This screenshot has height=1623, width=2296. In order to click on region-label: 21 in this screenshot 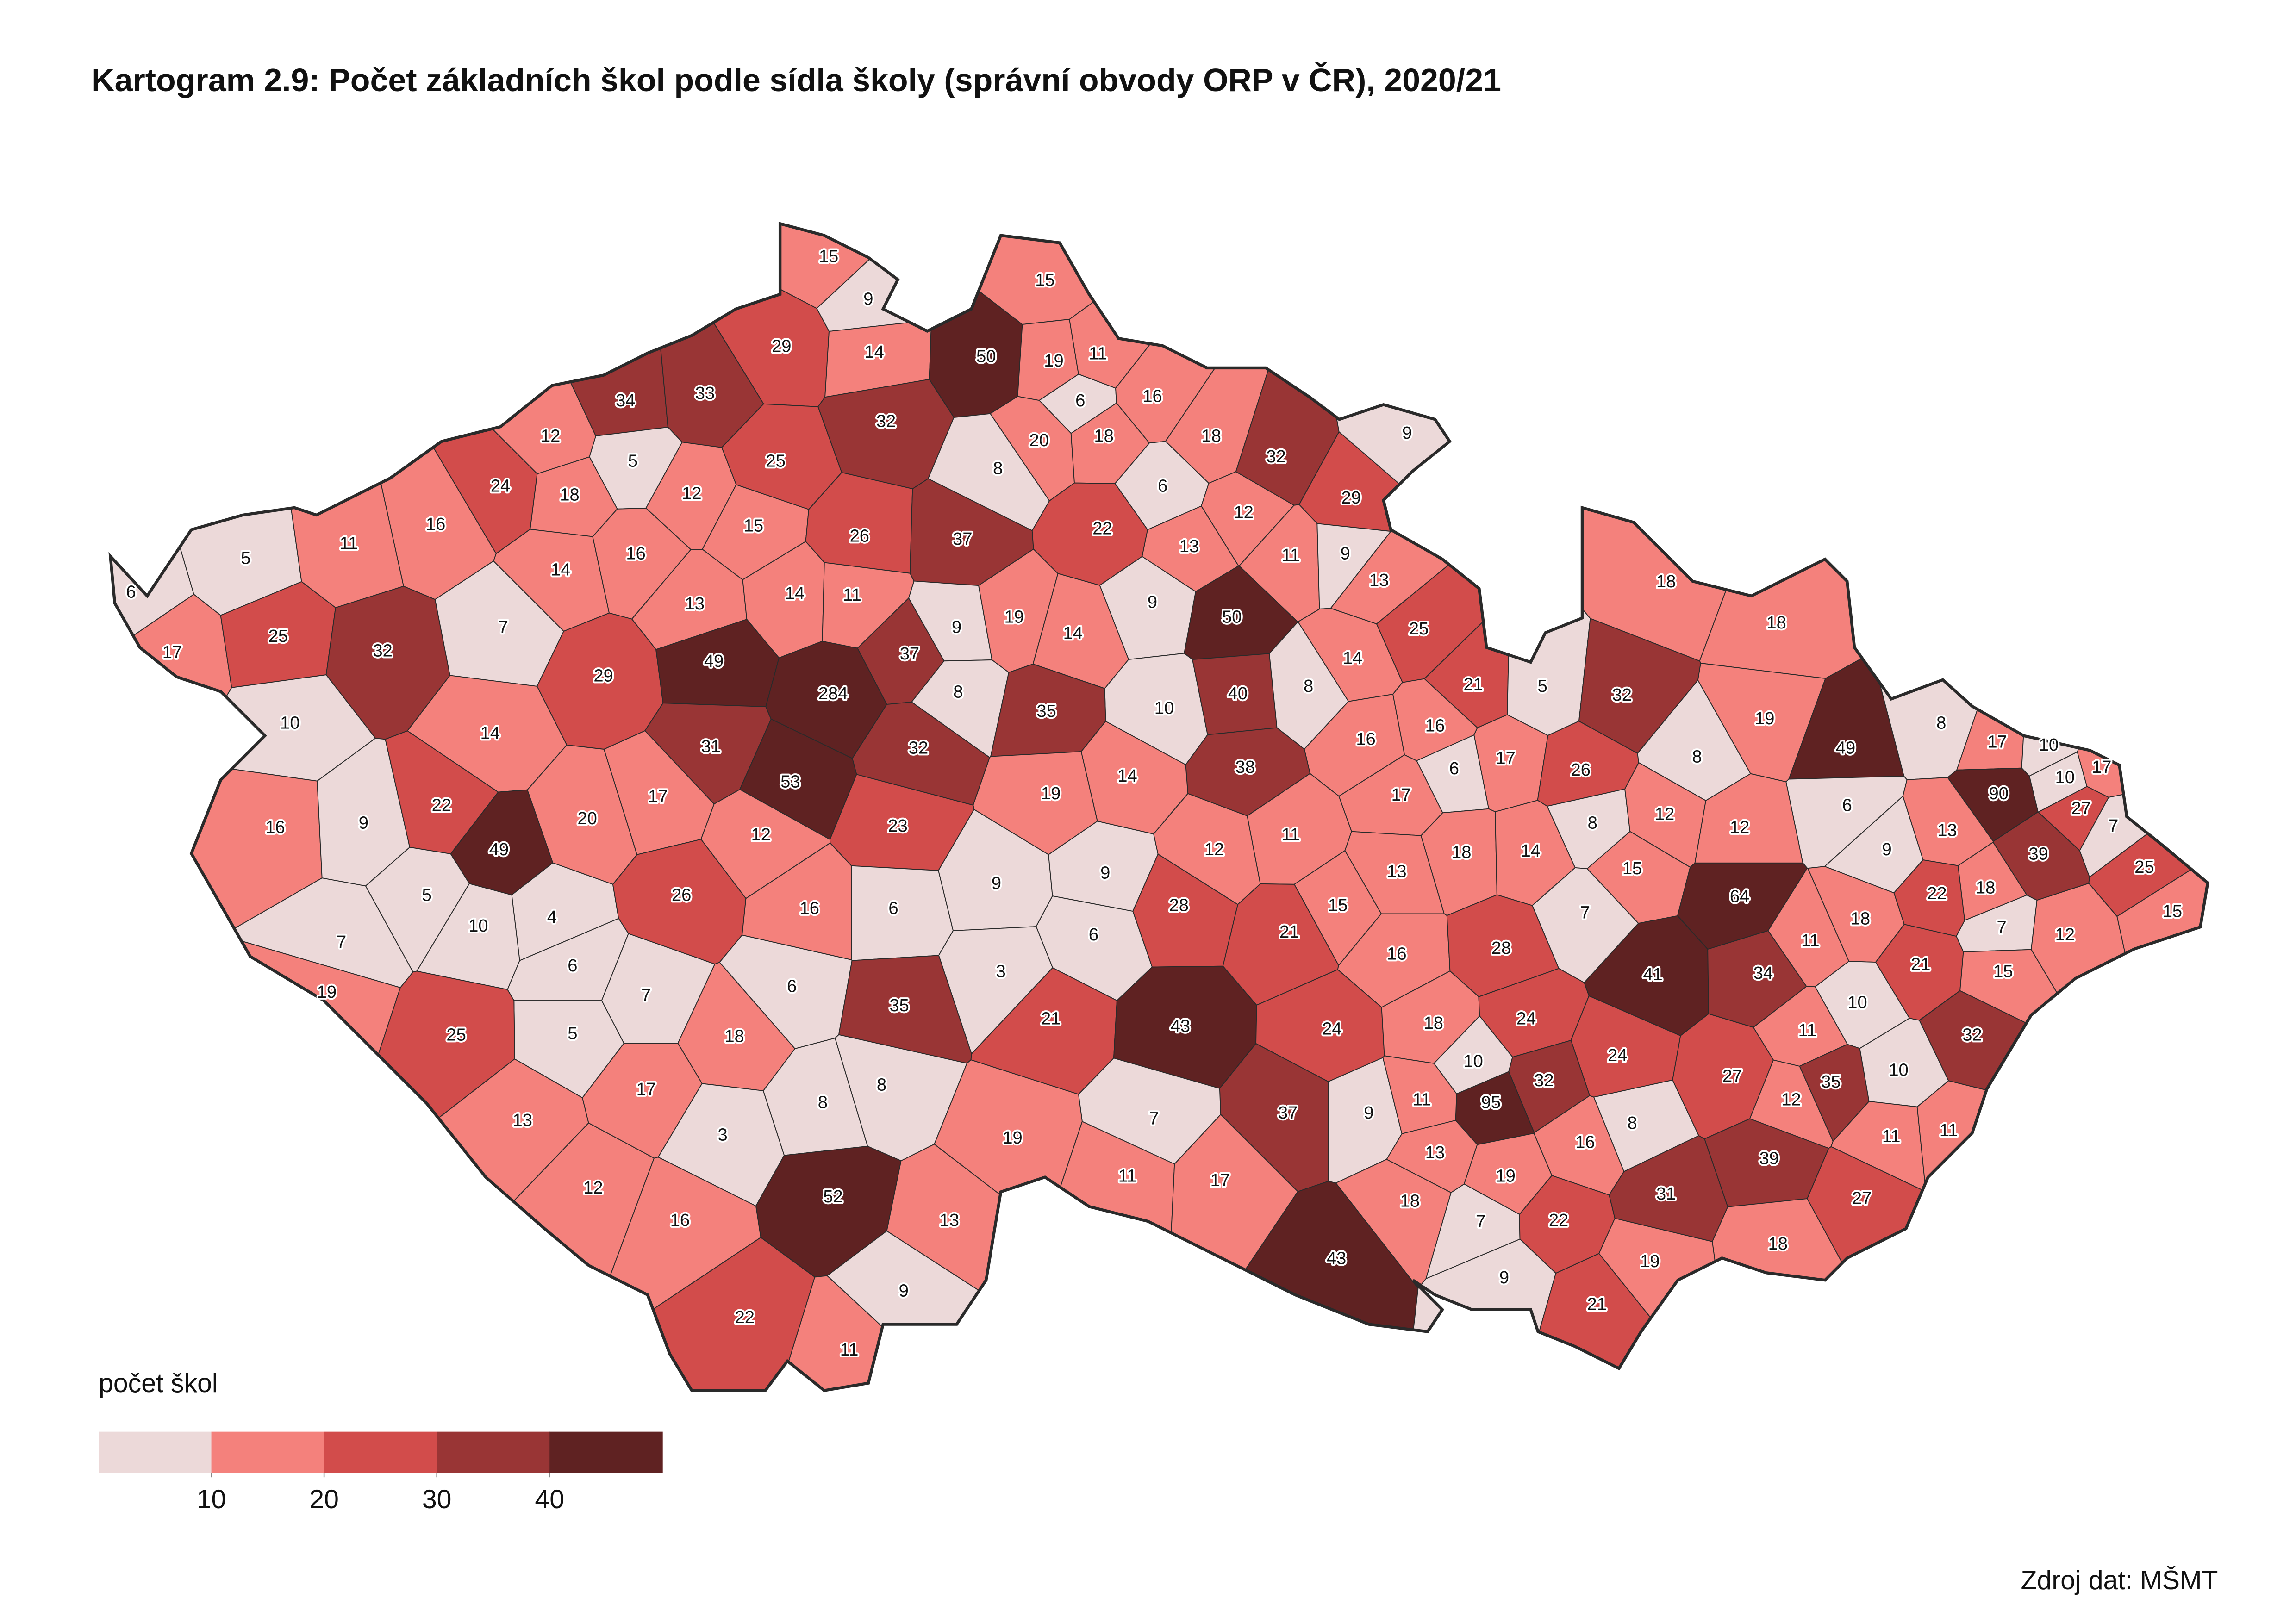, I will do `click(1920, 964)`.